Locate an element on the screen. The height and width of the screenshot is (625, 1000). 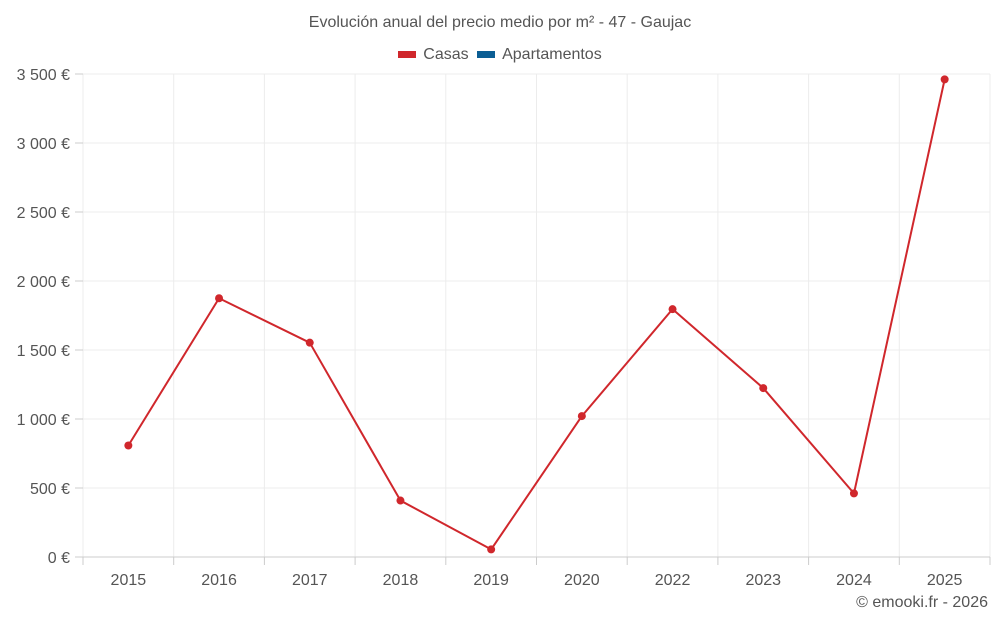
legend: Casas Apartamentos is located at coordinates (500, 54).